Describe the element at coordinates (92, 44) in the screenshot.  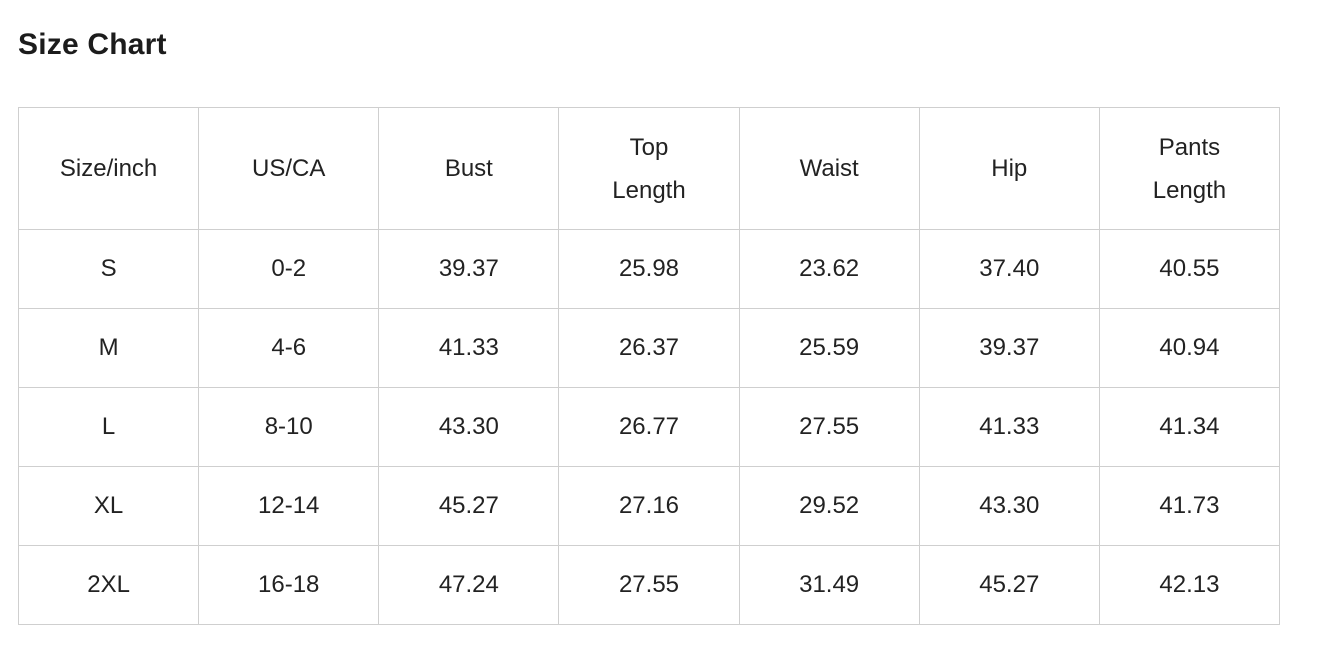
I see `page-title: Size Chart` at that location.